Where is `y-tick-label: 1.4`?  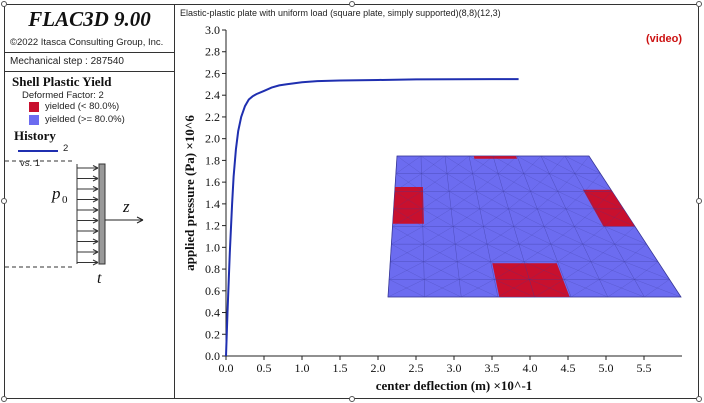
y-tick-label: 1.4 is located at coordinates (212, 204).